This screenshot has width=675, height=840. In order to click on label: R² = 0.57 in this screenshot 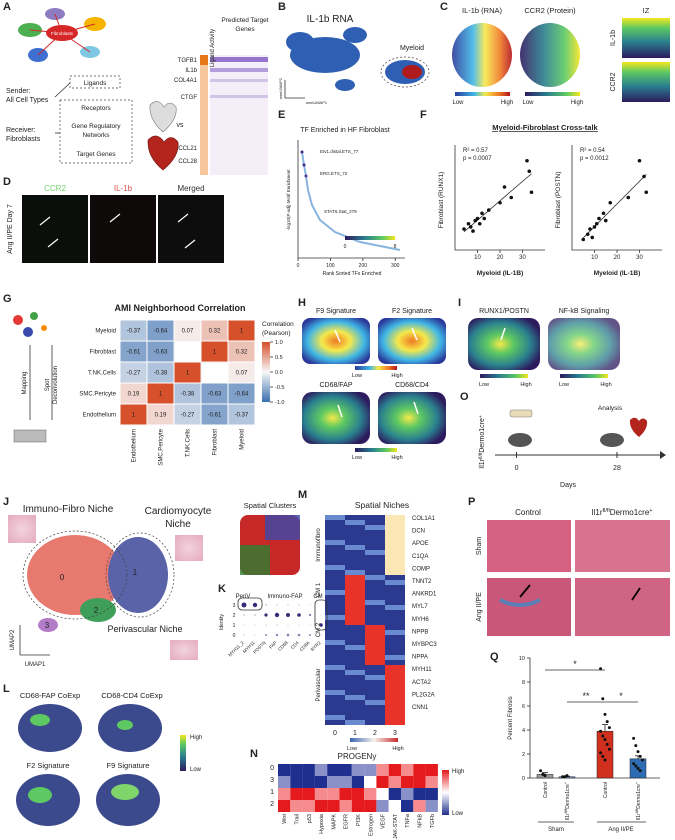, I will do `click(476, 151)`.